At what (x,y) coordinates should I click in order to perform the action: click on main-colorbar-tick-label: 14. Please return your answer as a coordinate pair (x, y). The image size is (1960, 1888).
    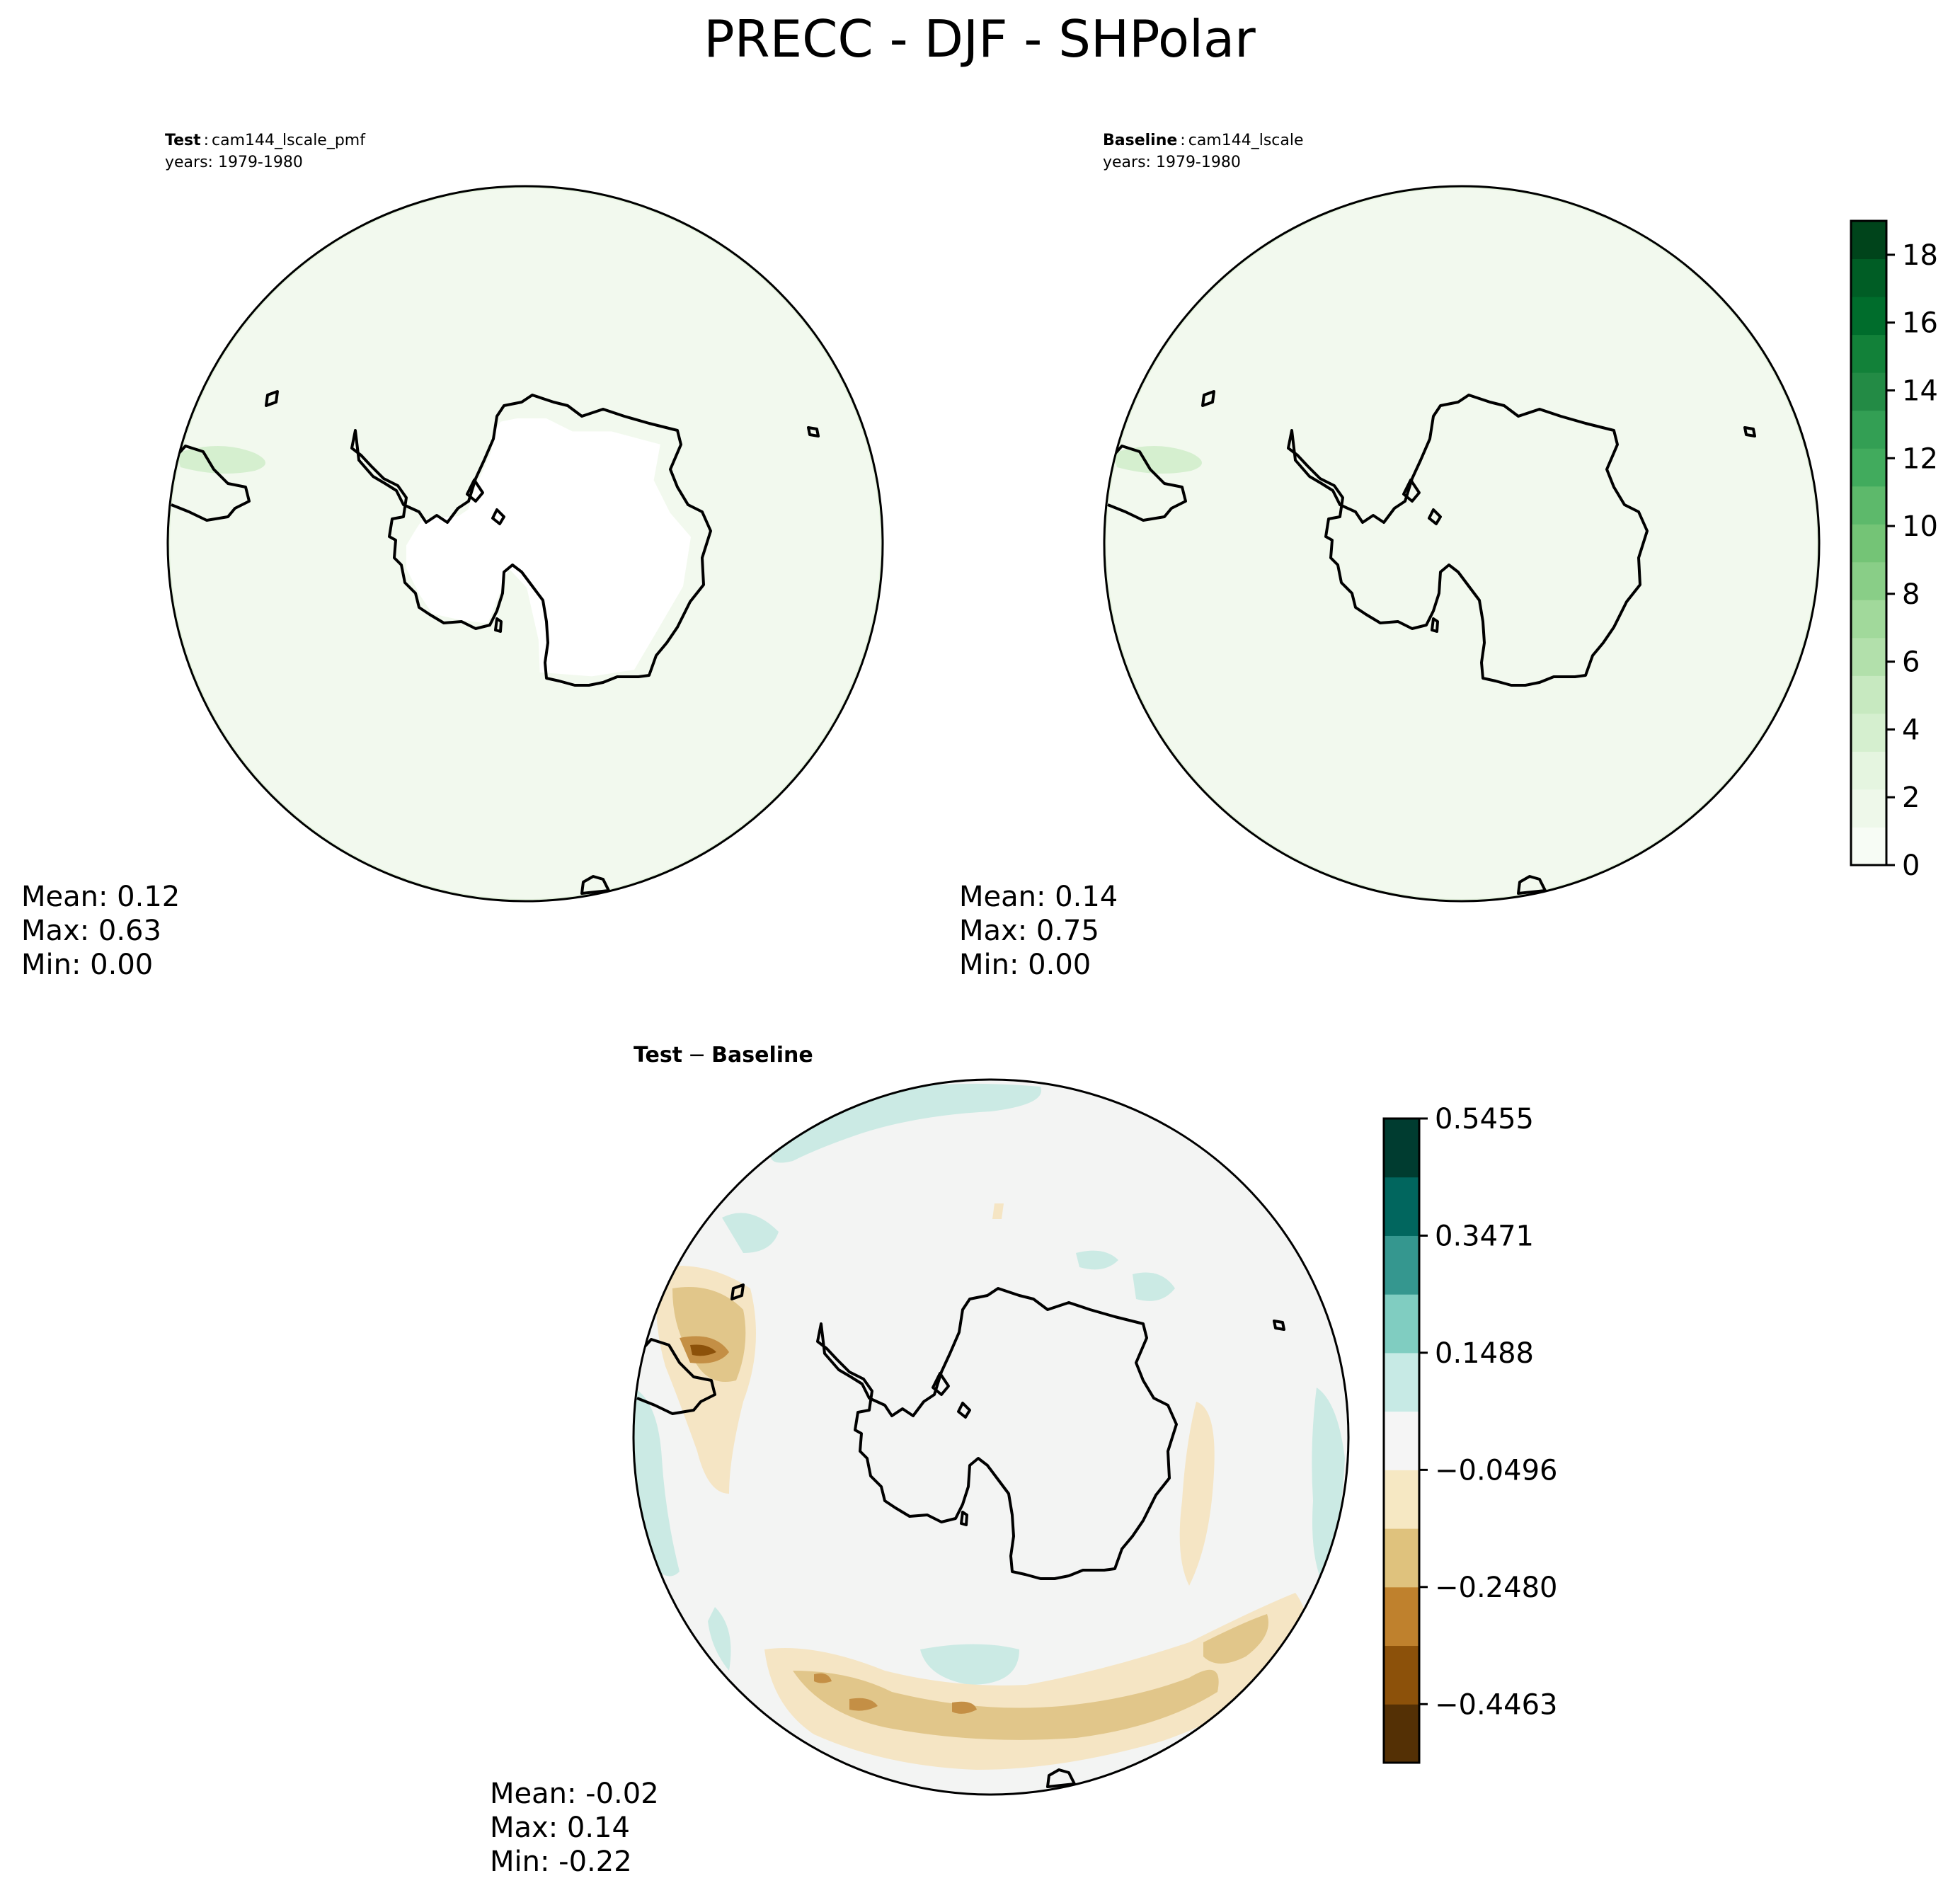
    Looking at the image, I should click on (1920, 390).